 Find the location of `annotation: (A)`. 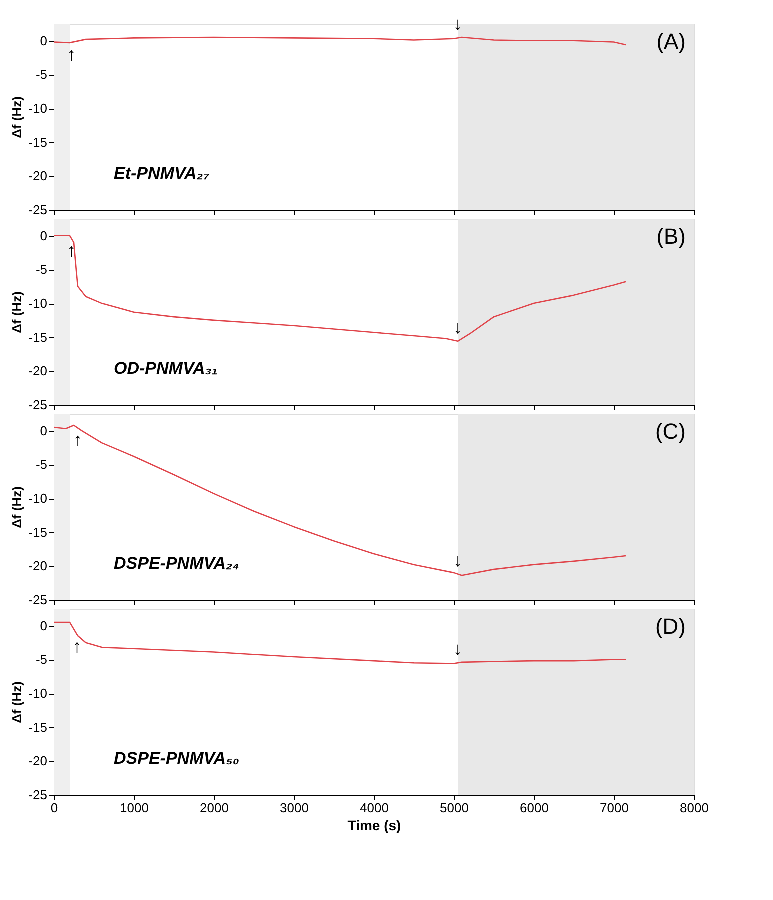

annotation: (A) is located at coordinates (671, 41).